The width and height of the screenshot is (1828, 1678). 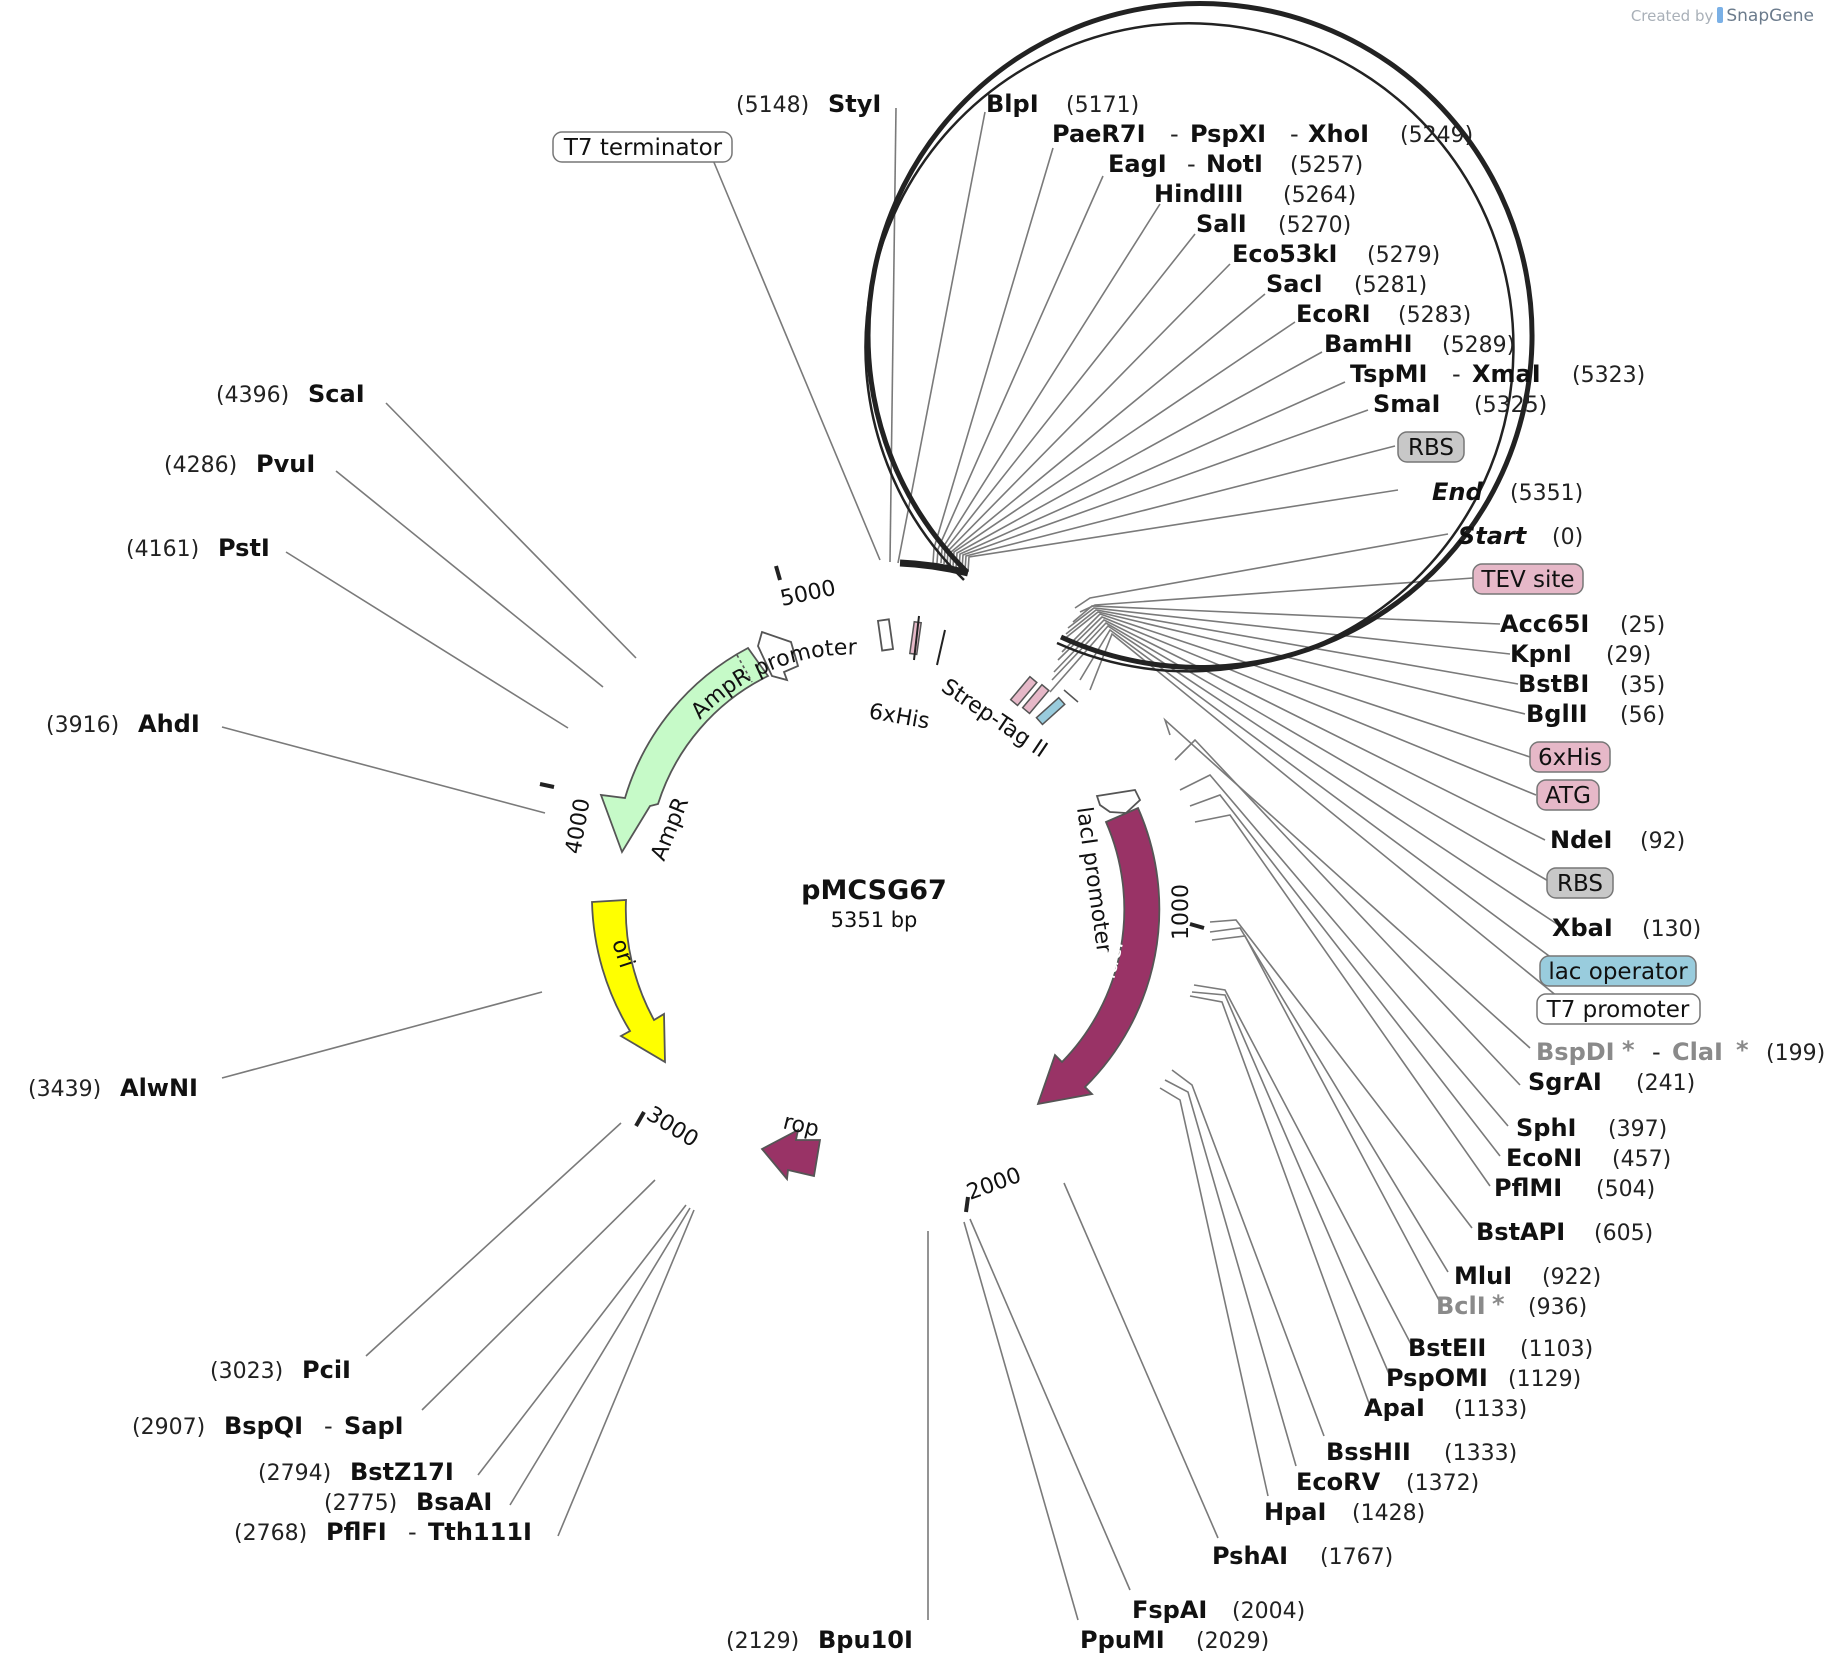 What do you see at coordinates (1528, 579) in the screenshot?
I see `box-tev-site: TEV site` at bounding box center [1528, 579].